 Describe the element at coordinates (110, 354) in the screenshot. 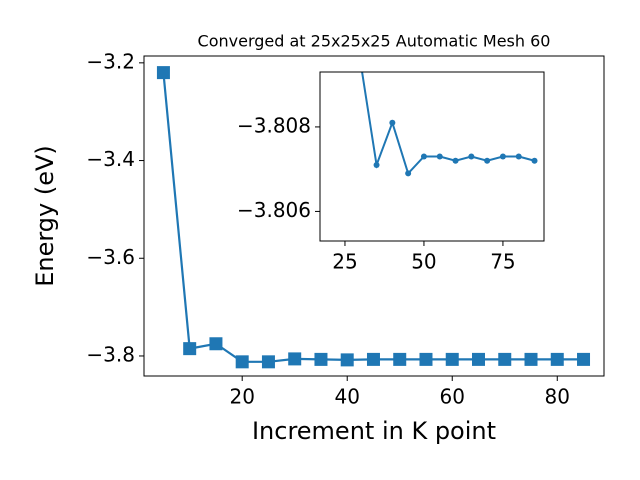

I see `y-tick-label: −3.8` at that location.